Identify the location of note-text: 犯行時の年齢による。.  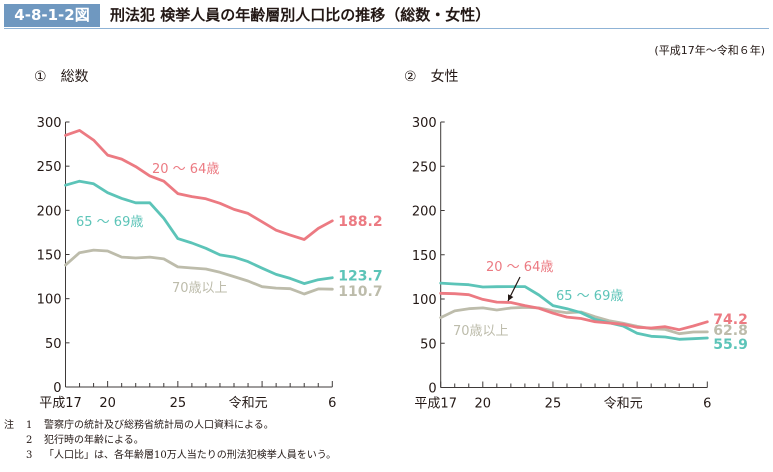
(94, 440).